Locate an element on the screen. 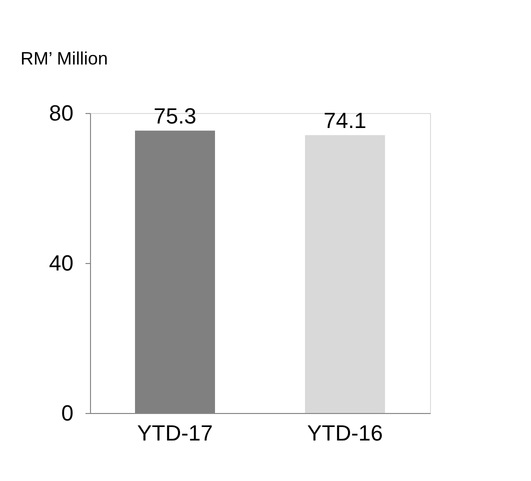  data-label: 75.3 is located at coordinates (175, 116).